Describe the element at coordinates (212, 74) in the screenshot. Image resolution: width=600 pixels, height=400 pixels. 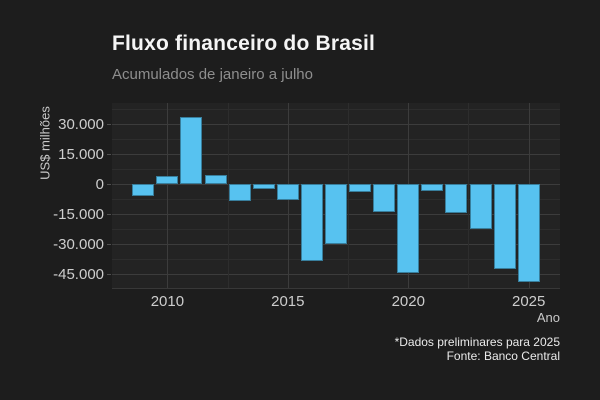
I see `chart-subtitle: Acumulados de janeiro a julho` at that location.